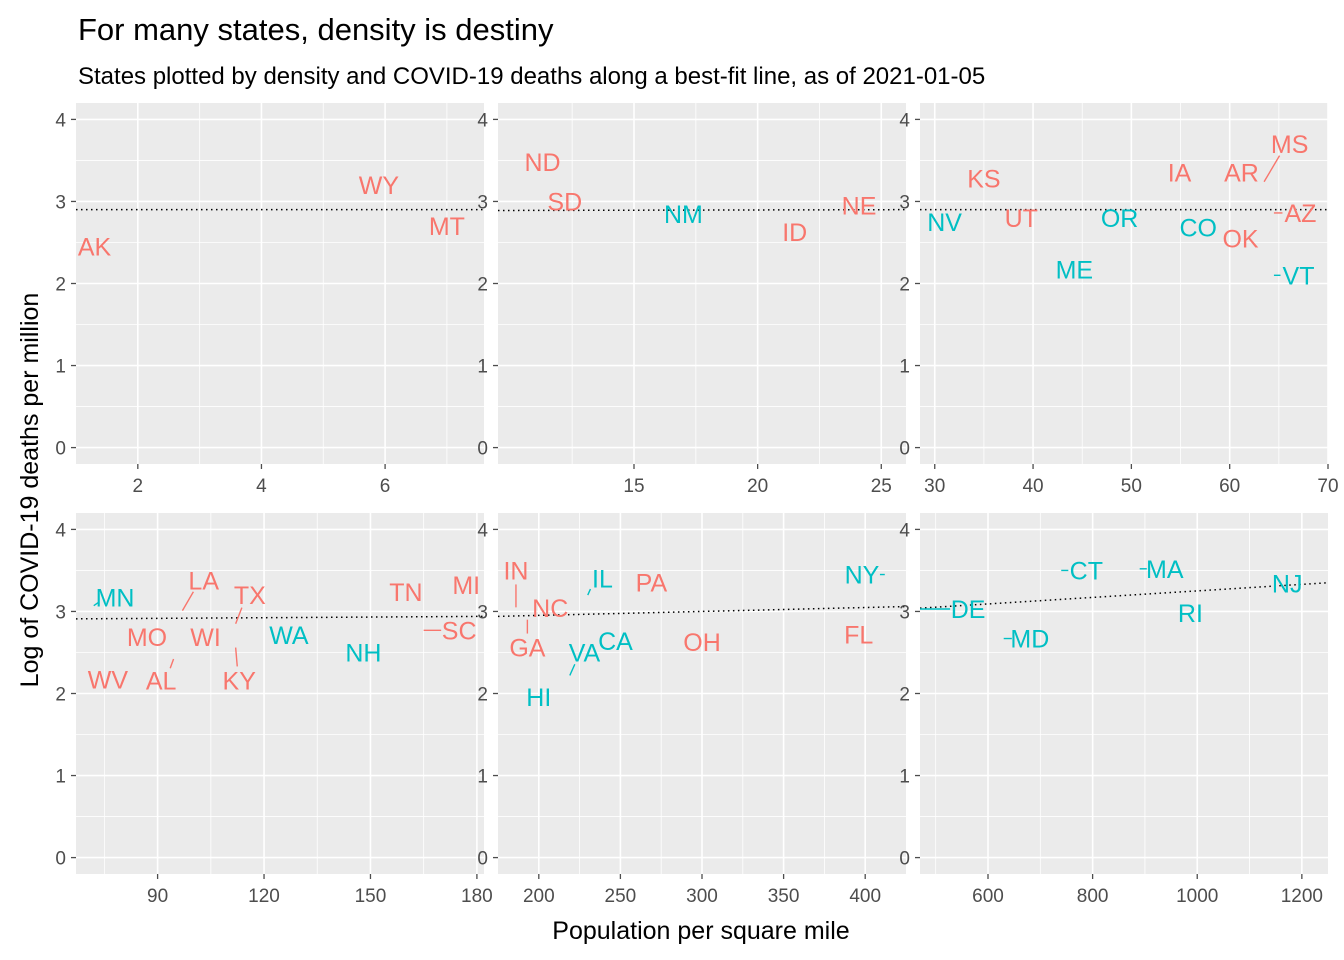 The height and width of the screenshot is (960, 1344). I want to click on x-tick-label: 50, so click(1131, 486).